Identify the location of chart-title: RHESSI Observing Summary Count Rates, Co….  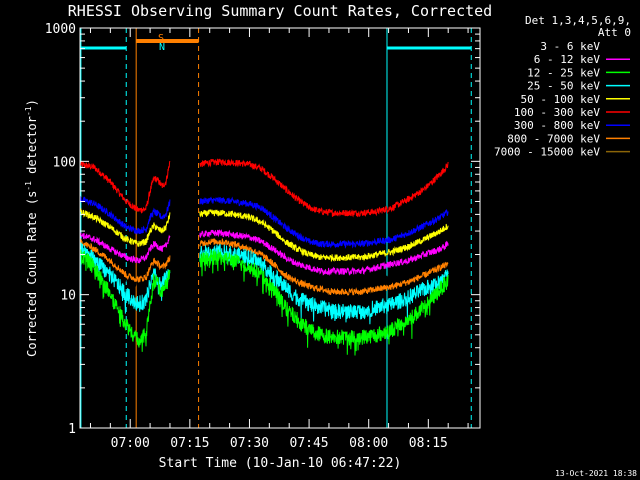
(280, 11).